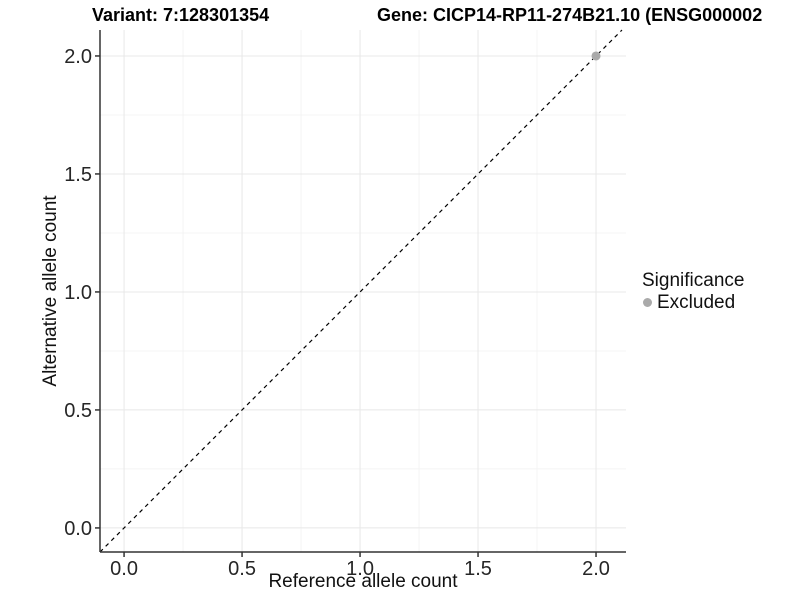 This screenshot has width=800, height=600. I want to click on y-tick-label: 2.0, so click(78, 57).